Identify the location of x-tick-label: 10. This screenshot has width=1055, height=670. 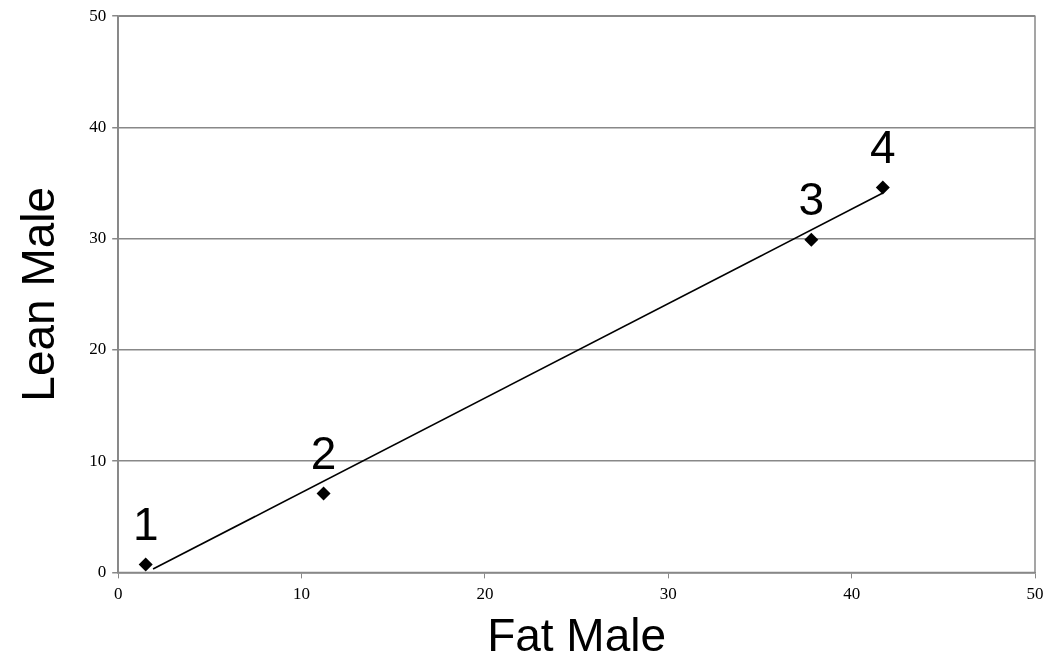
(302, 594).